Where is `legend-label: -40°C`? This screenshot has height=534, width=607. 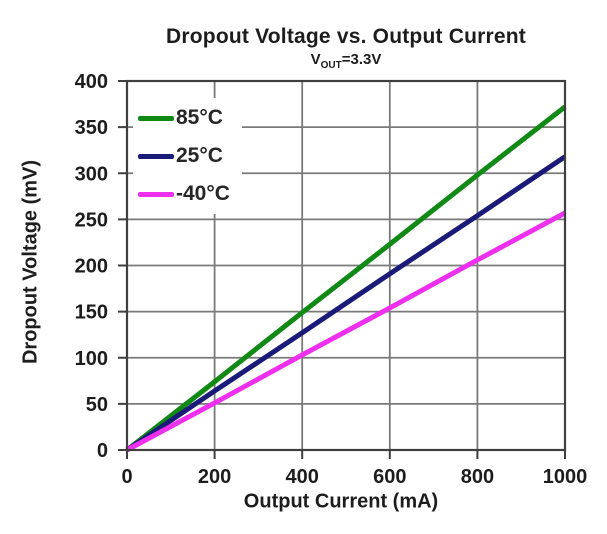 legend-label: -40°C is located at coordinates (203, 193).